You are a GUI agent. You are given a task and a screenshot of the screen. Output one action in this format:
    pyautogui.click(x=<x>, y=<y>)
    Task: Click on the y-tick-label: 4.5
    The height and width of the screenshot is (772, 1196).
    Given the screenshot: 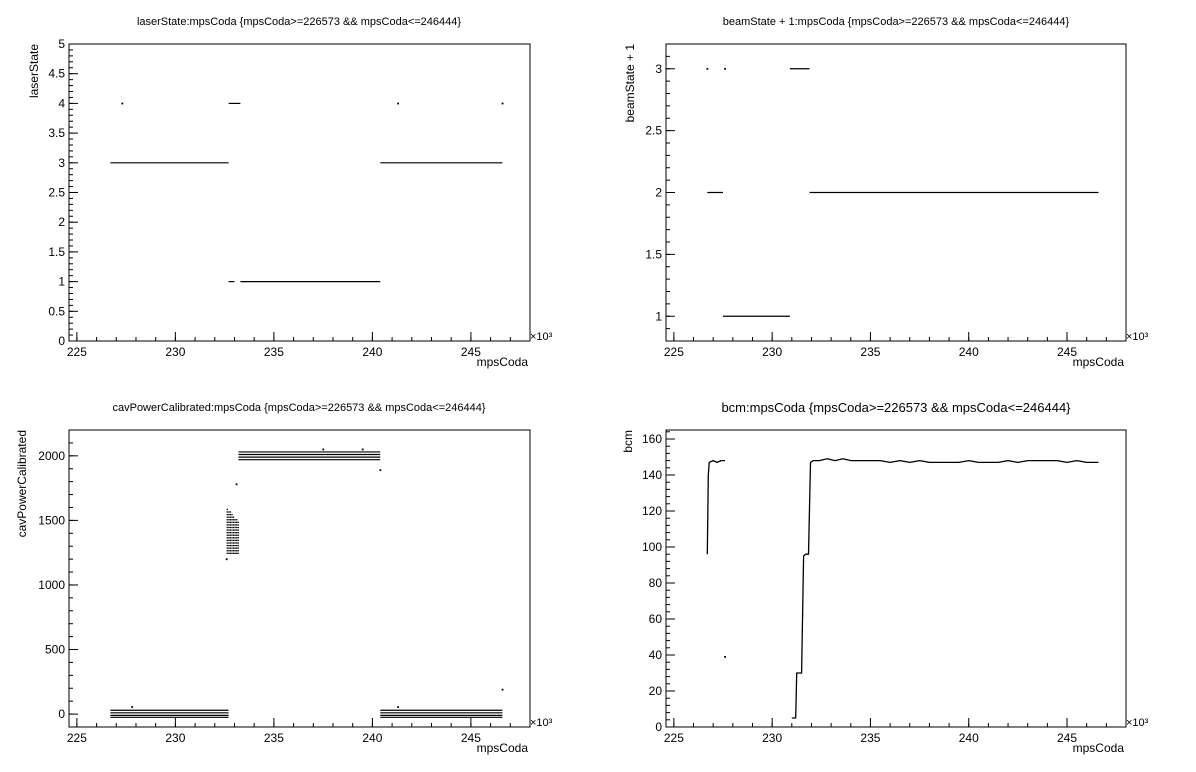 What is the action you would take?
    pyautogui.click(x=56, y=74)
    